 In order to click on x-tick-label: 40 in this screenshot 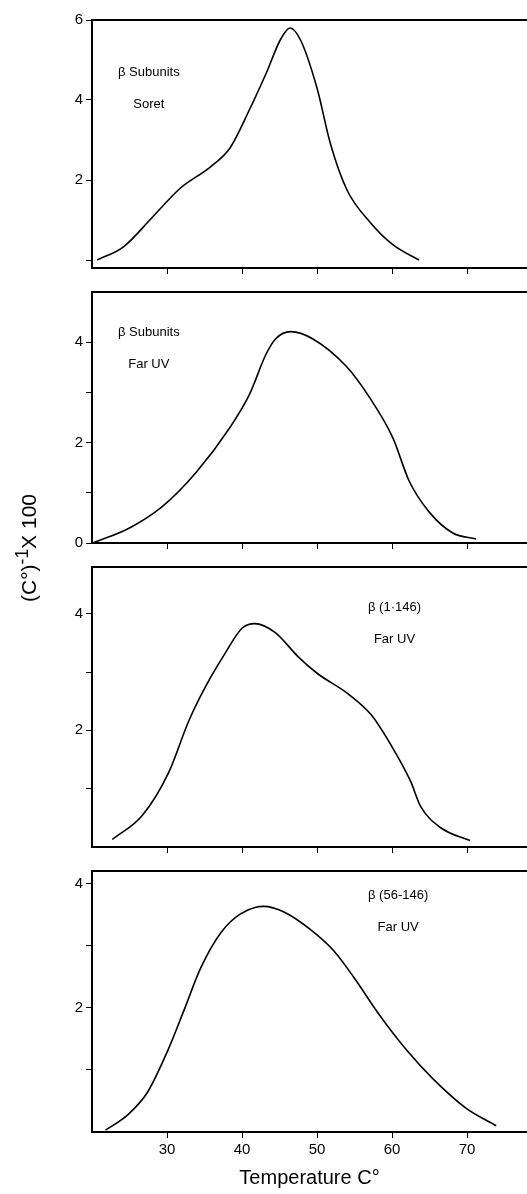, I will do `click(242, 1149)`.